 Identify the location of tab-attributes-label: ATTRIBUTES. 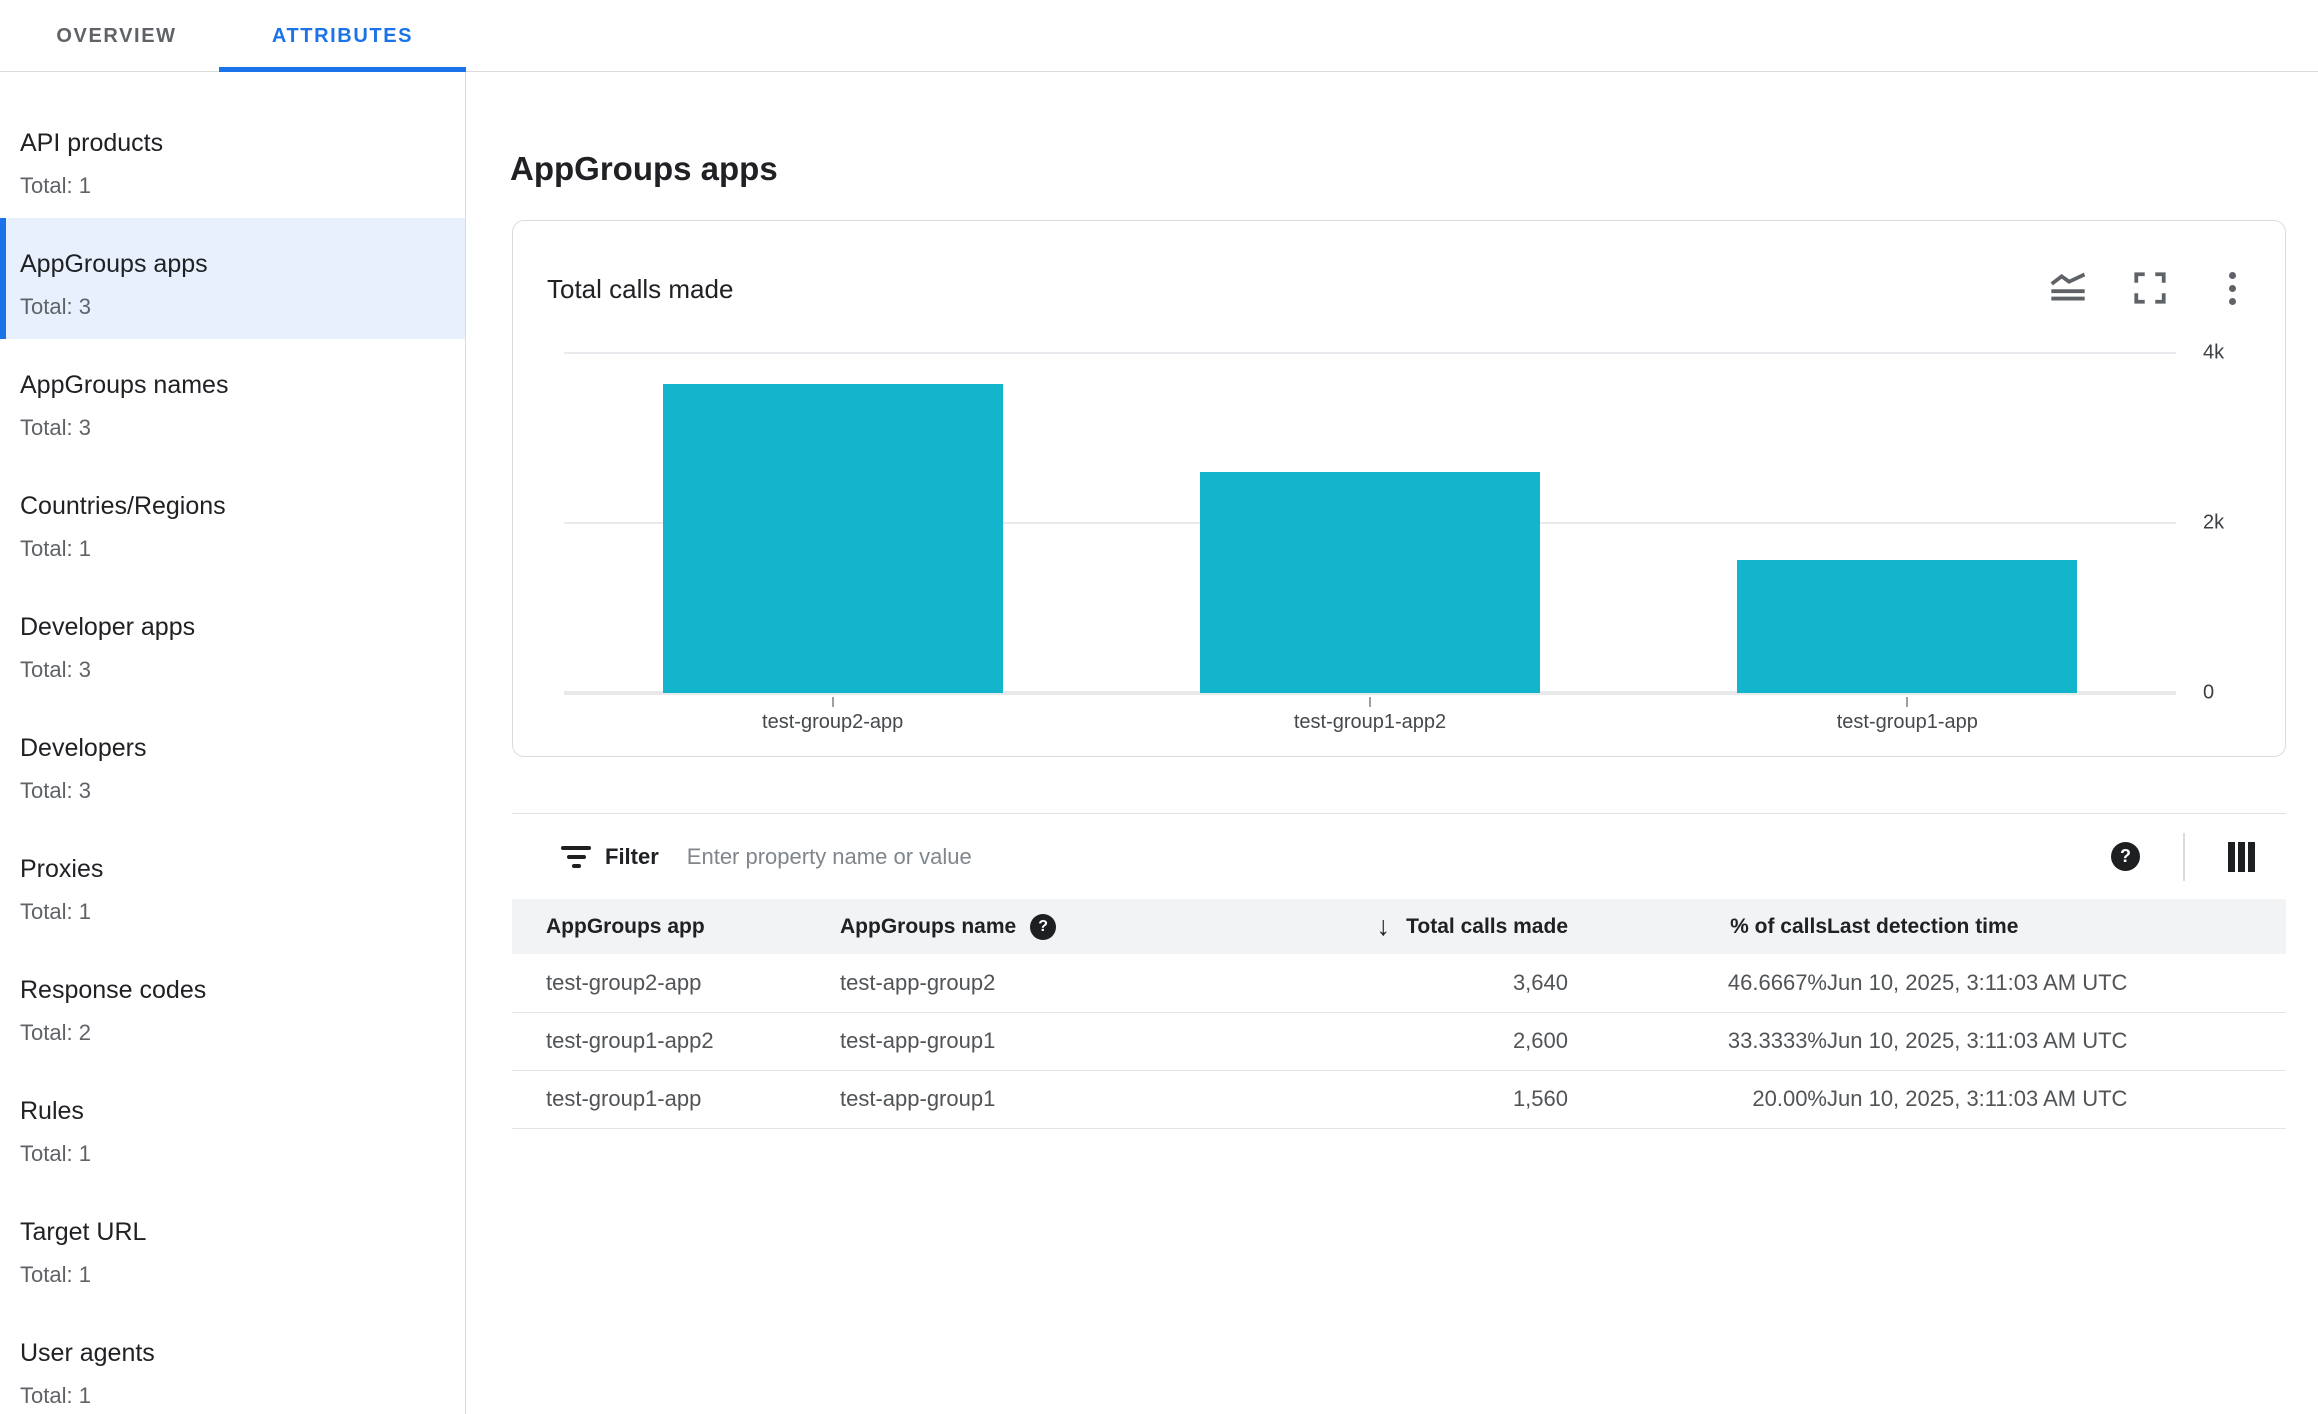
(342, 35).